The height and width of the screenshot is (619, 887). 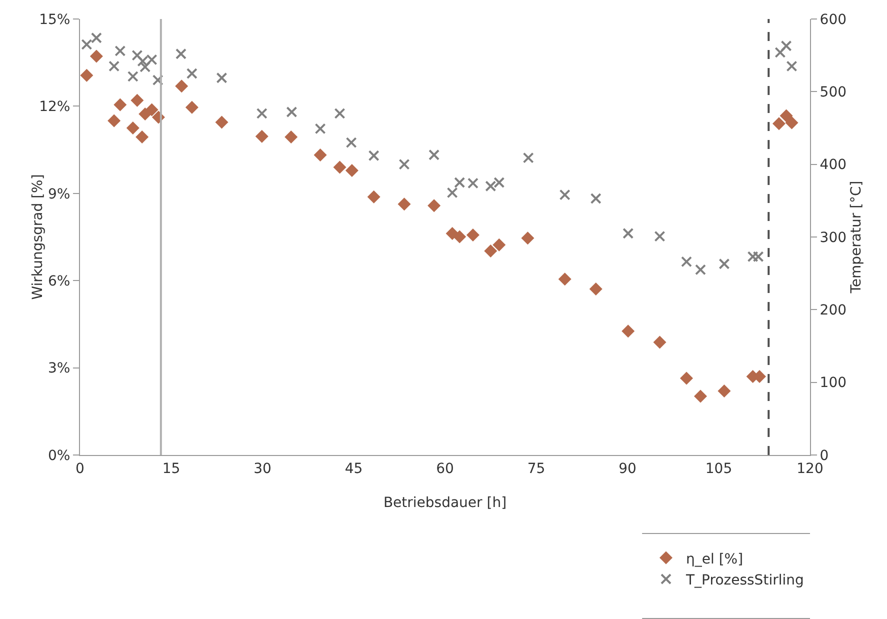 What do you see at coordinates (718, 468) in the screenshot?
I see `x-tick-label: 105` at bounding box center [718, 468].